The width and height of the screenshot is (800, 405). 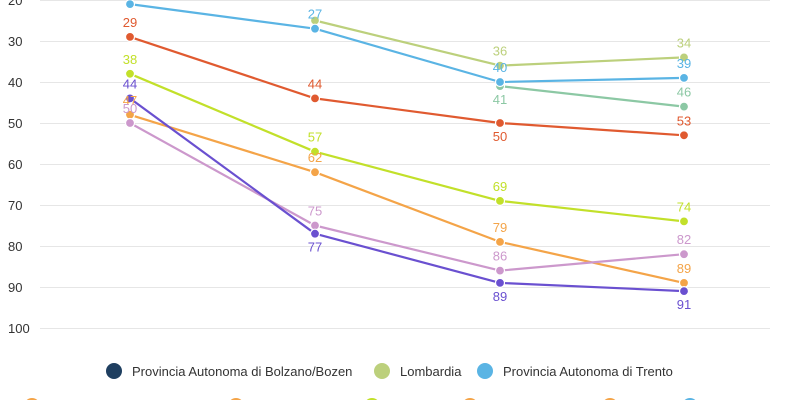 What do you see at coordinates (315, 14) in the screenshot?
I see `data-label: 27` at bounding box center [315, 14].